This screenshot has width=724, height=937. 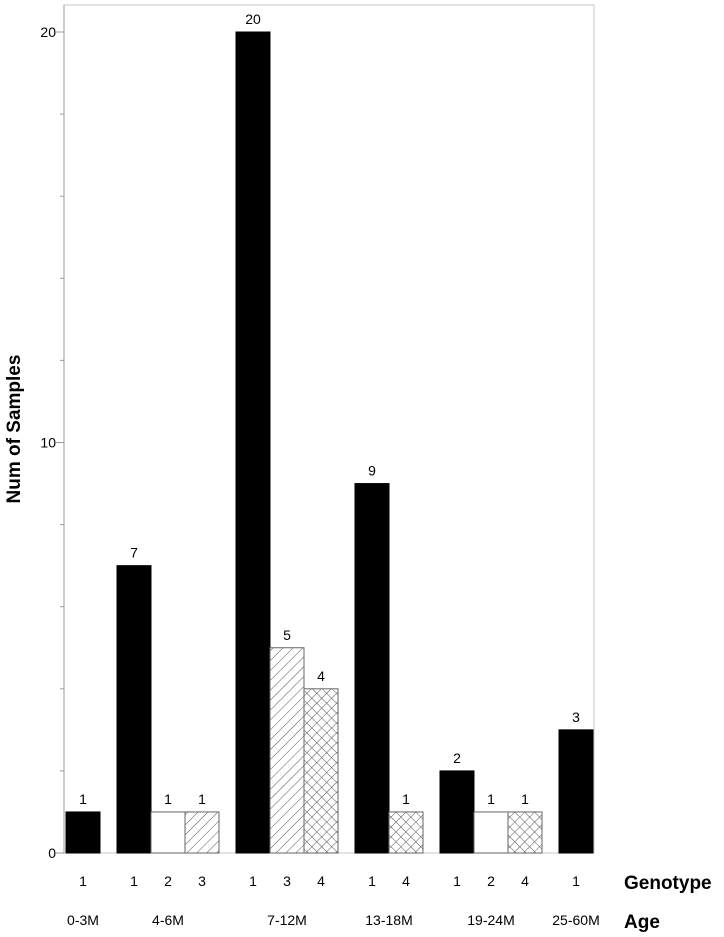 I want to click on y-axis-title: Num of Samples, so click(x=14, y=429).